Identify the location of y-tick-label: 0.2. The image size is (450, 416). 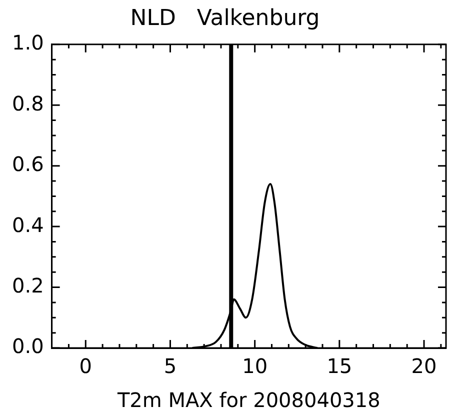
(28, 285).